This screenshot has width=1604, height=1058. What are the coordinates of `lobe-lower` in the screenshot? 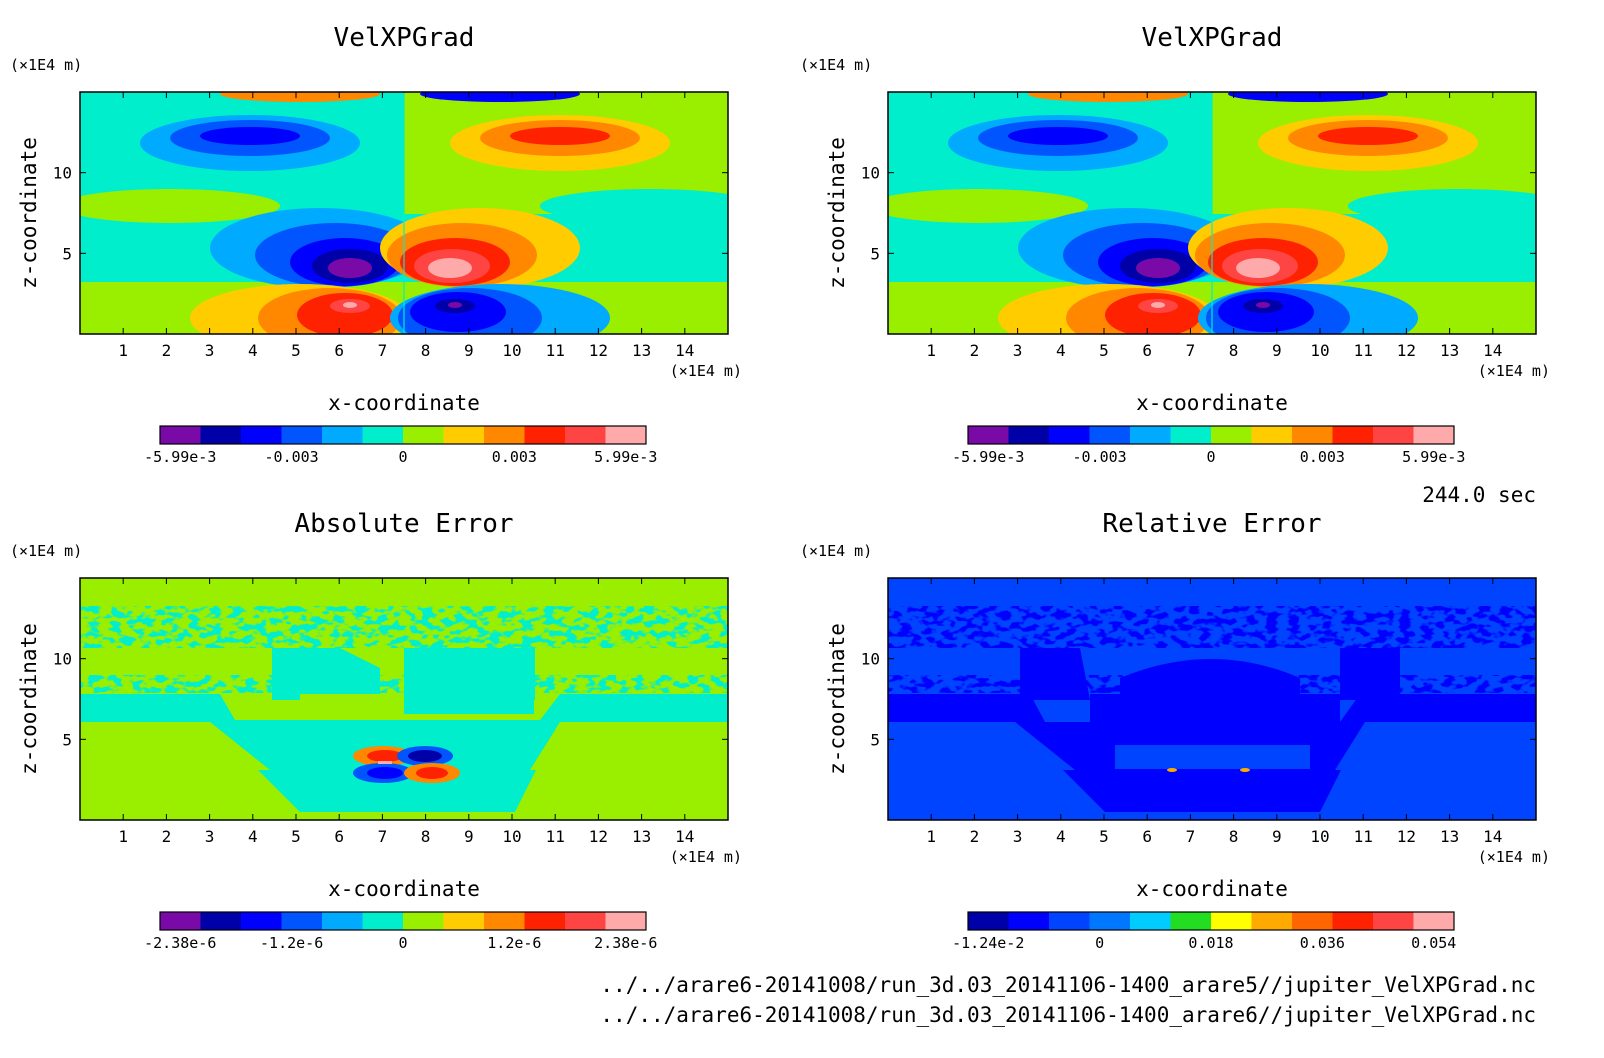 It's located at (400, 309).